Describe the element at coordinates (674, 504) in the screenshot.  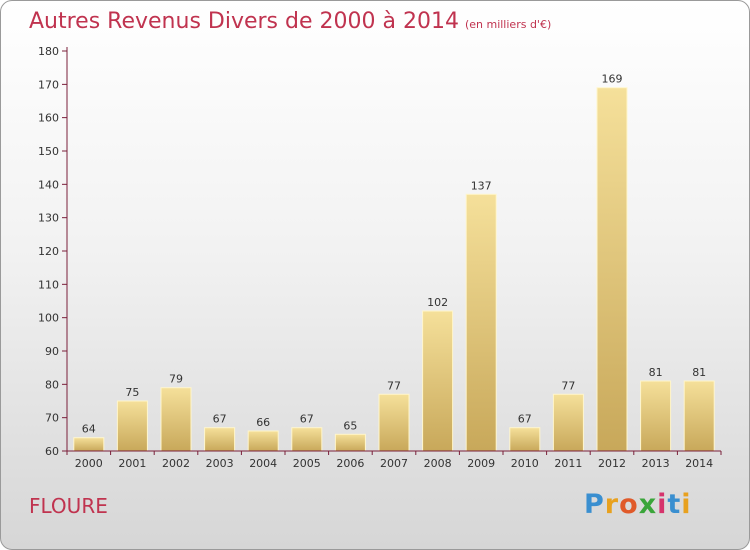
I see `logo-letter: t` at that location.